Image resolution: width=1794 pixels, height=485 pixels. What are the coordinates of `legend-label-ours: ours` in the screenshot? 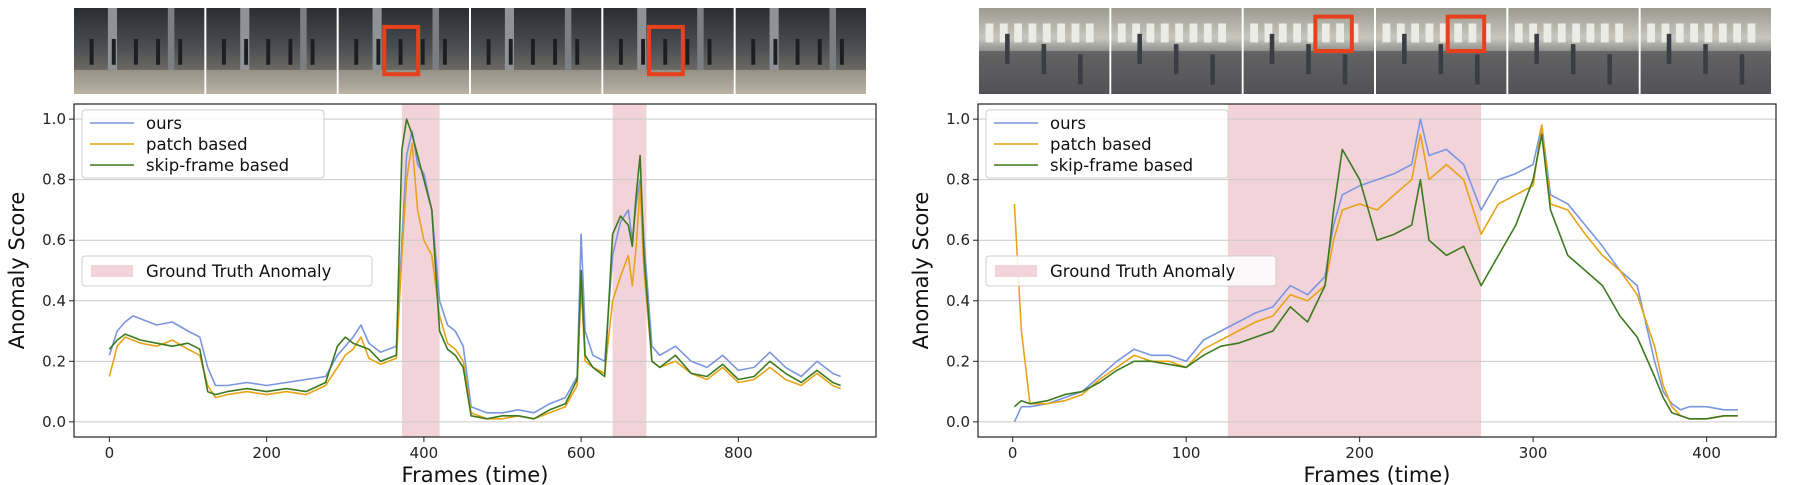 It's located at (164, 123).